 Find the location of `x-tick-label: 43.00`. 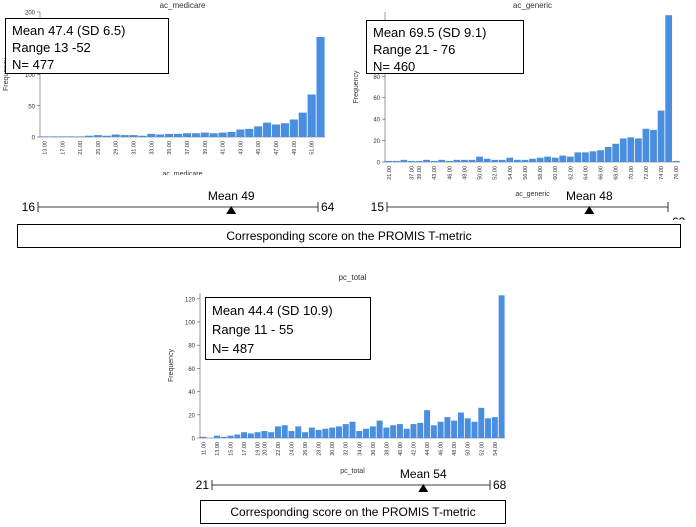

x-tick-label: 43.00 is located at coordinates (241, 148).